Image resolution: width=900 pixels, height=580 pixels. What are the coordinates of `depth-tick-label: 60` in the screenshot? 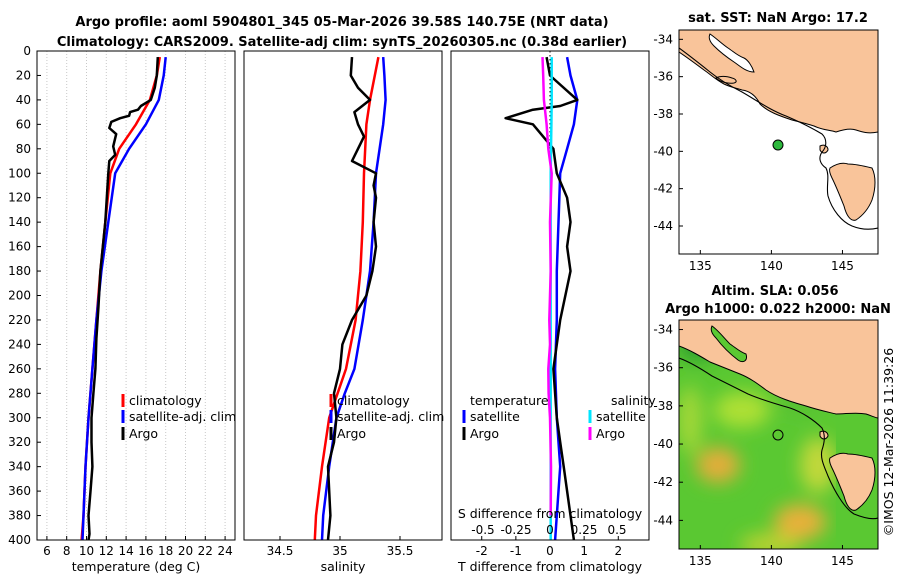 It's located at (23, 124).